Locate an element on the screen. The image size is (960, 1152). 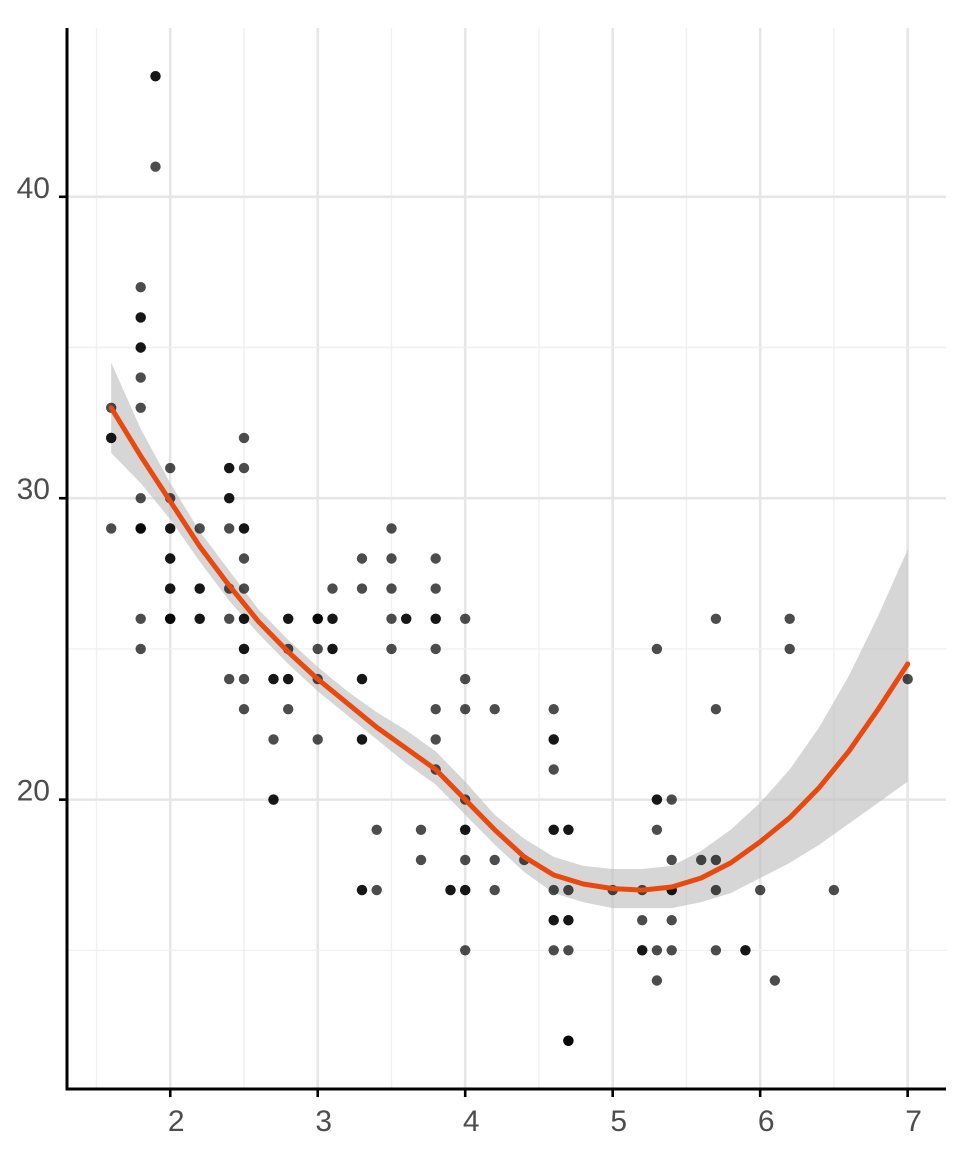
x-tick-label: 5 is located at coordinates (618, 1121).